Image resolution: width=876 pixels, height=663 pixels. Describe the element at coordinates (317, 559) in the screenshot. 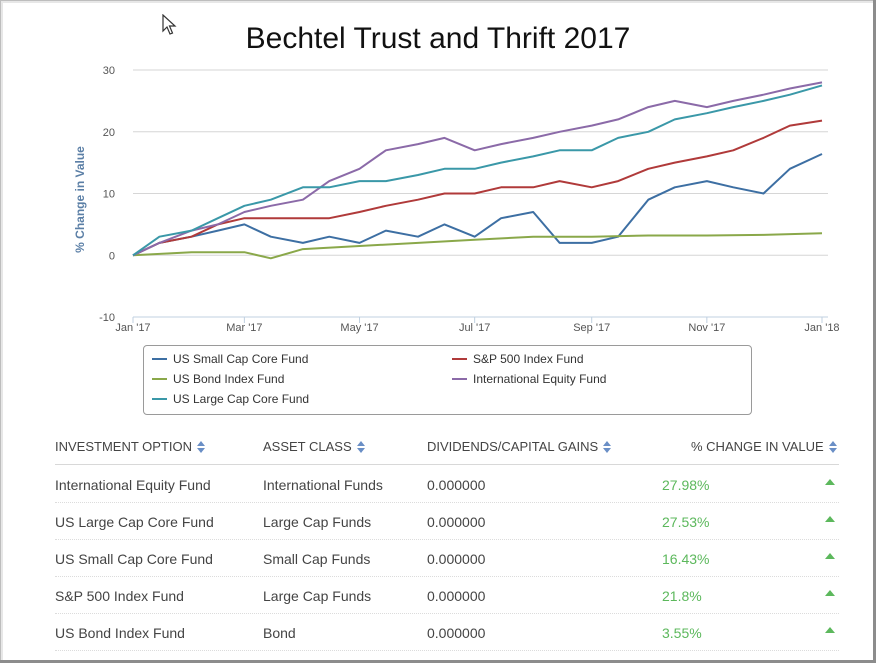

I see `cell-asset-class: Small Cap Funds` at that location.